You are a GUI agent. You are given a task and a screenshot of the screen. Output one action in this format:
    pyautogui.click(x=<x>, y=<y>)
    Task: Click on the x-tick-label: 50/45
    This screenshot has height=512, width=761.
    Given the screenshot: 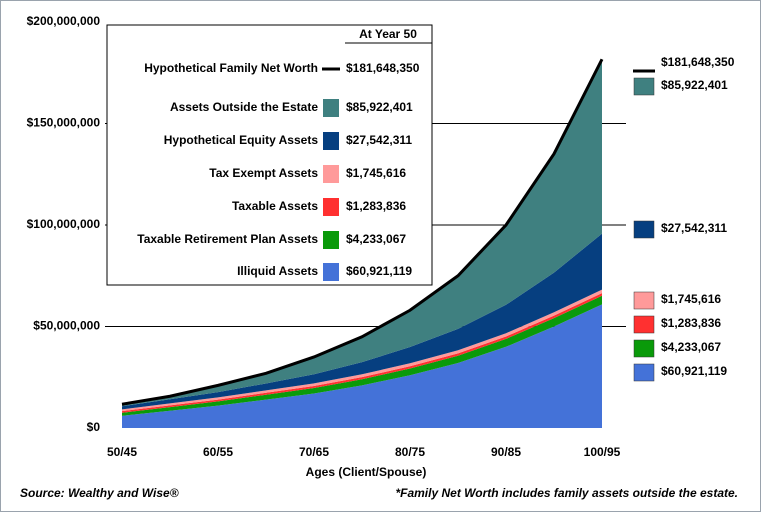 What is the action you would take?
    pyautogui.click(x=122, y=452)
    